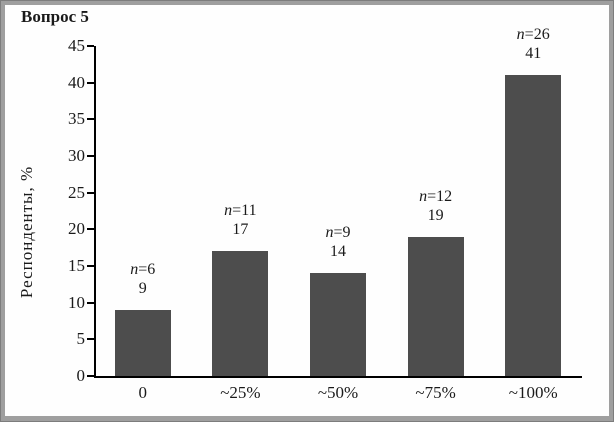  Describe the element at coordinates (143, 392) in the screenshot. I see `x-tick-label: 0` at that location.